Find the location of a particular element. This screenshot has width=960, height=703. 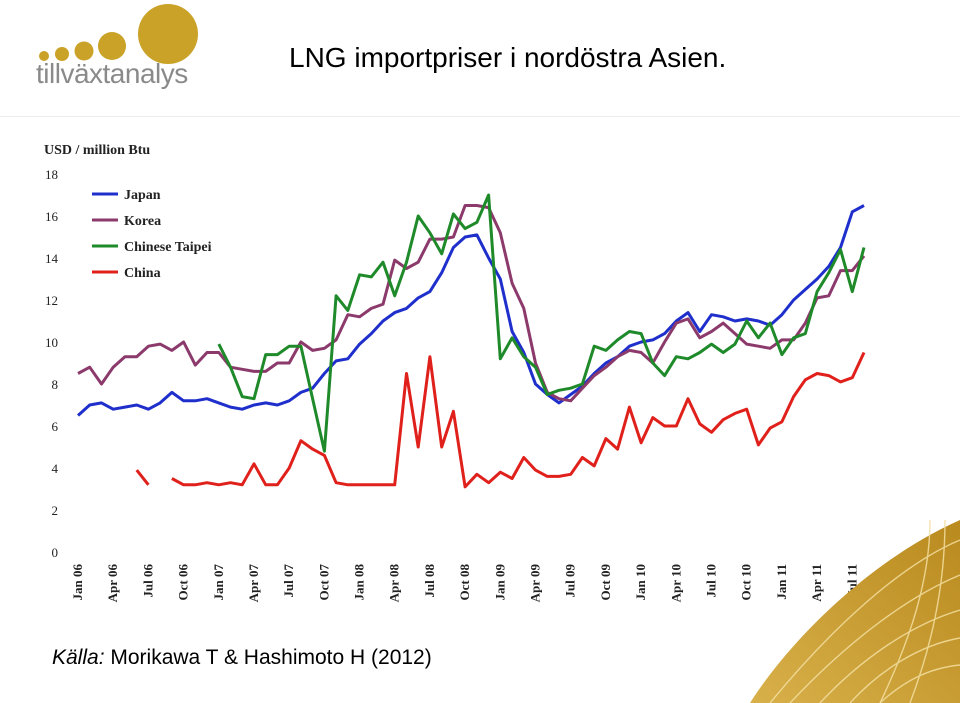

y-tick-label: 6 is located at coordinates (55, 426).